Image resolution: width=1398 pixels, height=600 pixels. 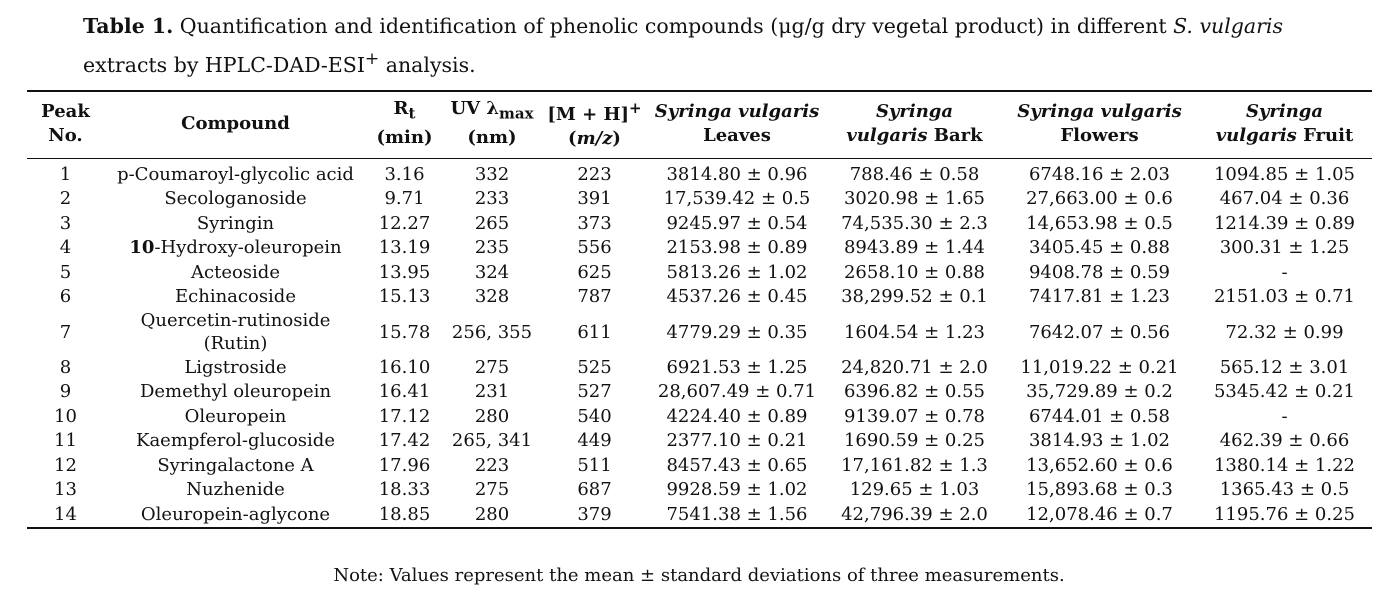 I want to click on compound-name: Oleuropein, so click(x=235, y=416).